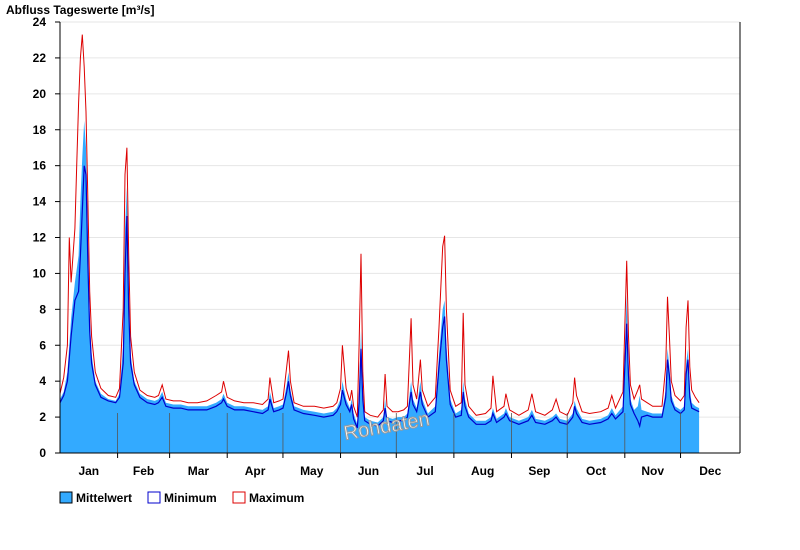 The image size is (800, 550). I want to click on x-tick-label-sep: Sep, so click(539, 471).